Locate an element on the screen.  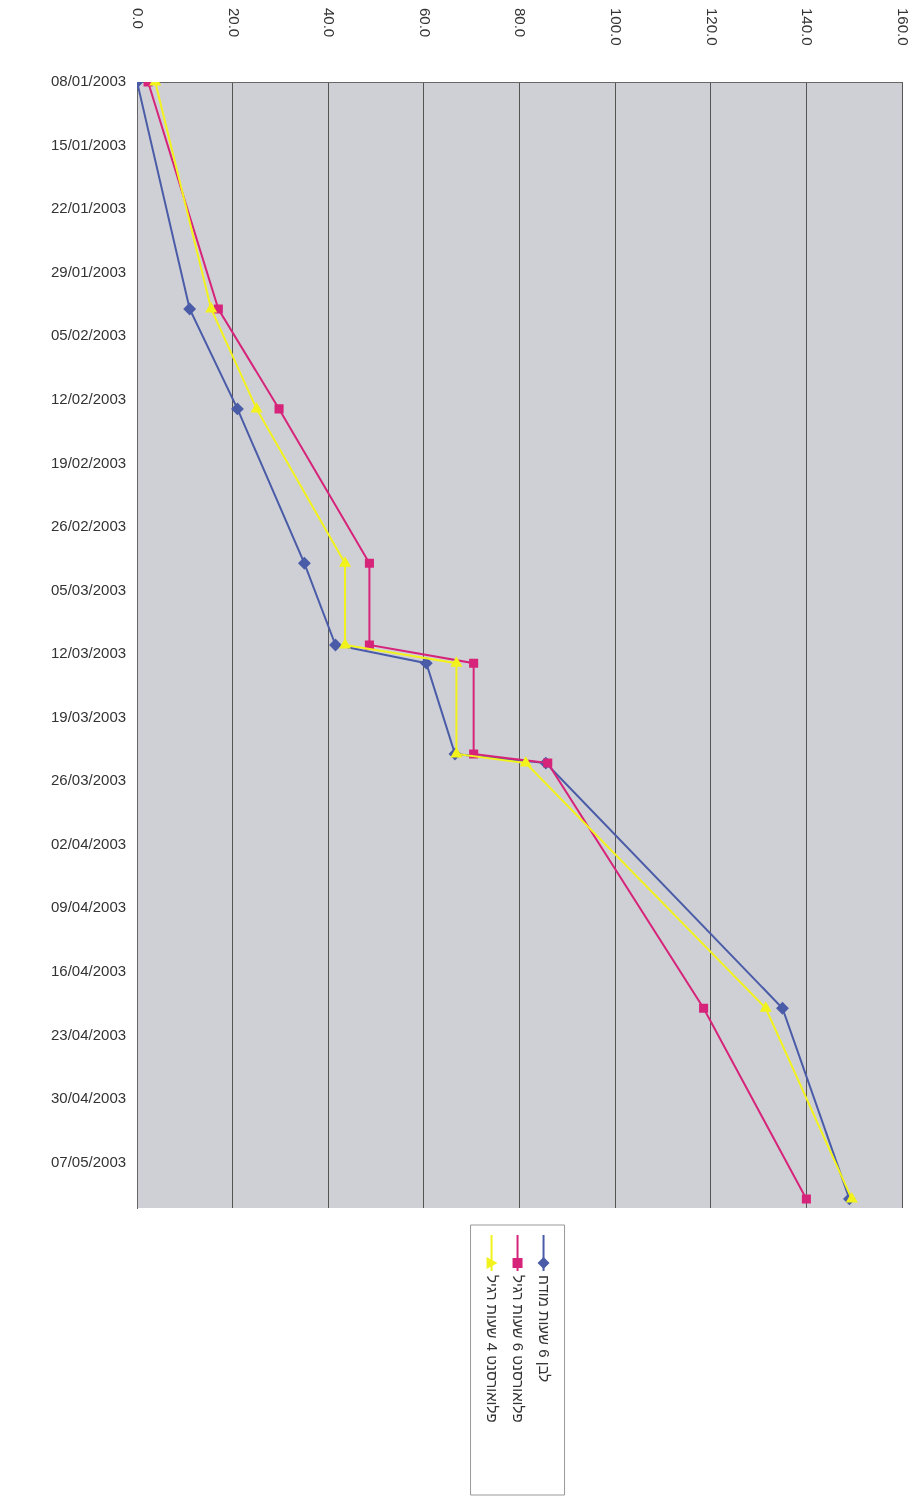
y-tick-label: 19/02/2003 is located at coordinates (89, 462).